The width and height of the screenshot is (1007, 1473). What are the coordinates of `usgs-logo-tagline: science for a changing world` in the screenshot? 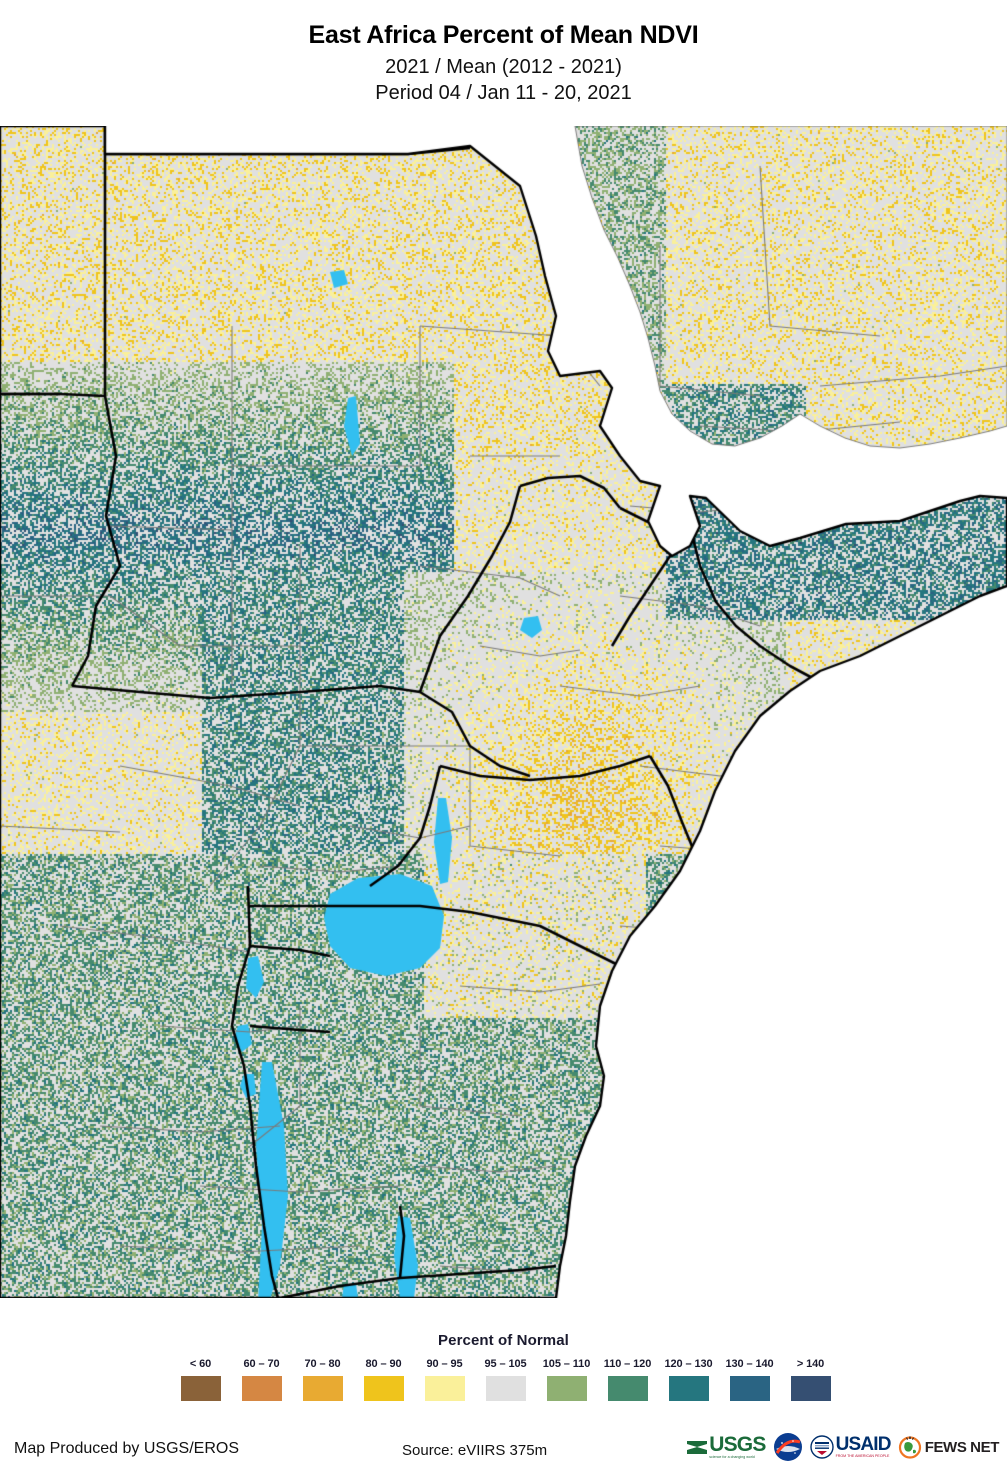 It's located at (732, 1457).